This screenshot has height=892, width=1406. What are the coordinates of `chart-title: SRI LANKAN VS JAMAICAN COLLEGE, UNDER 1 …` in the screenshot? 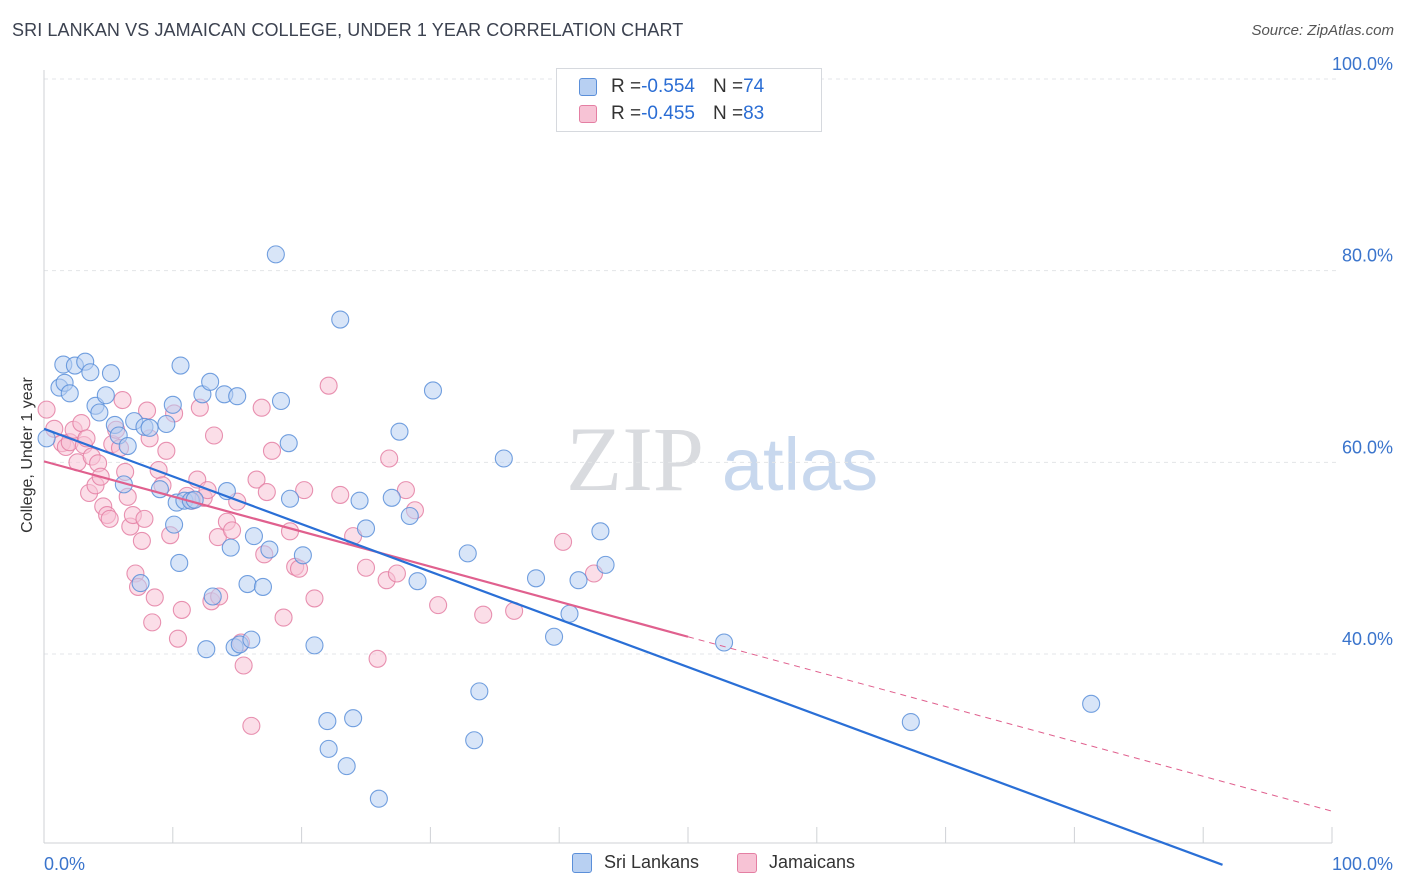 It's located at (348, 30).